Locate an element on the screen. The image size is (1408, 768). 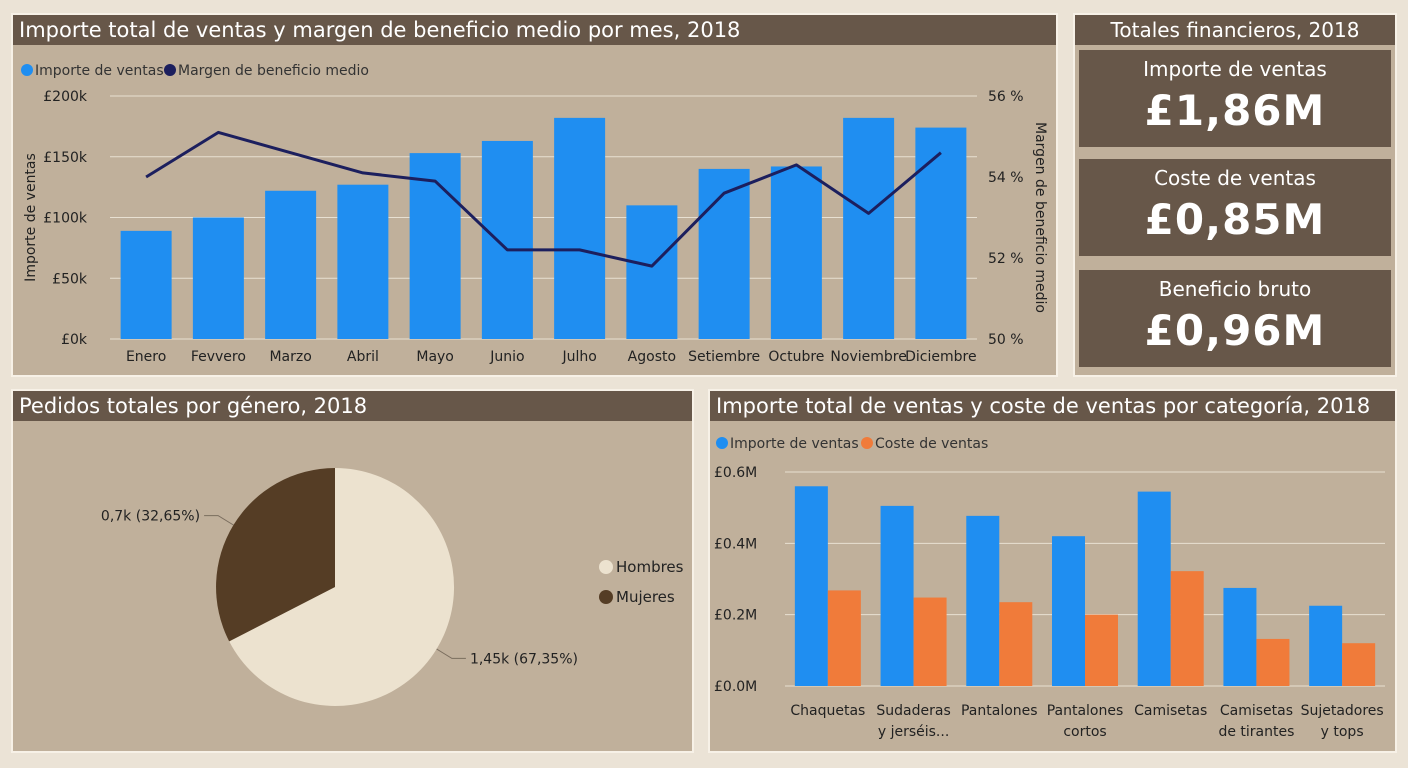
y-tick-label: £0.0M is located at coordinates (735, 687).